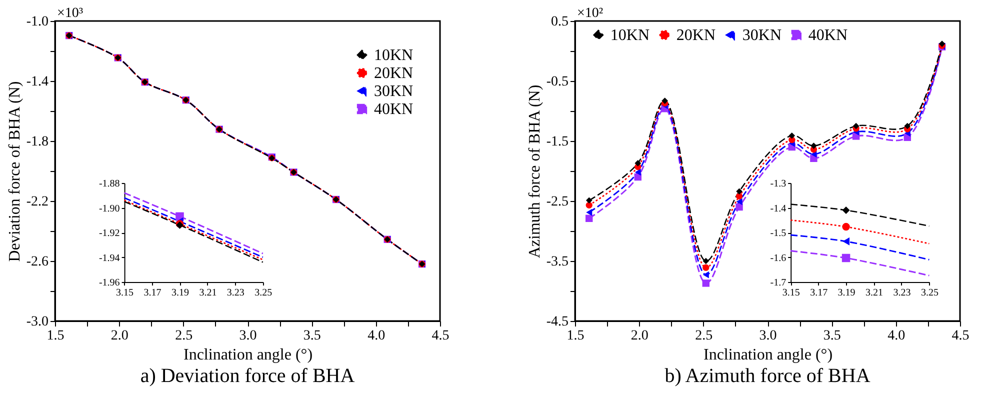  I want to click on y-tick-label: -1.90, so click(109, 208).